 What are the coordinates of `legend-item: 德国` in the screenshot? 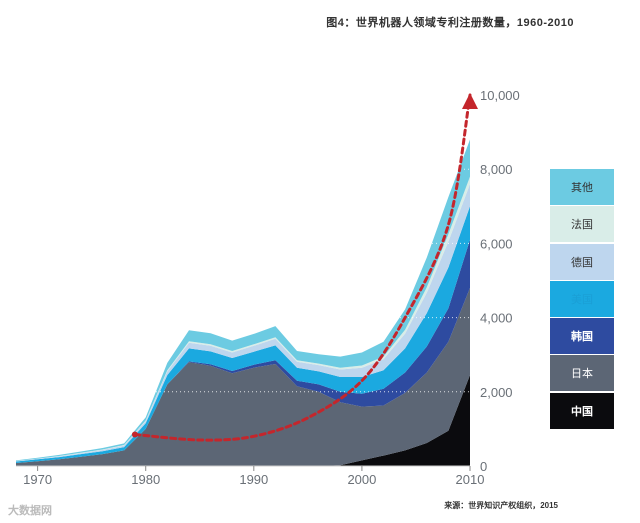 It's located at (582, 261).